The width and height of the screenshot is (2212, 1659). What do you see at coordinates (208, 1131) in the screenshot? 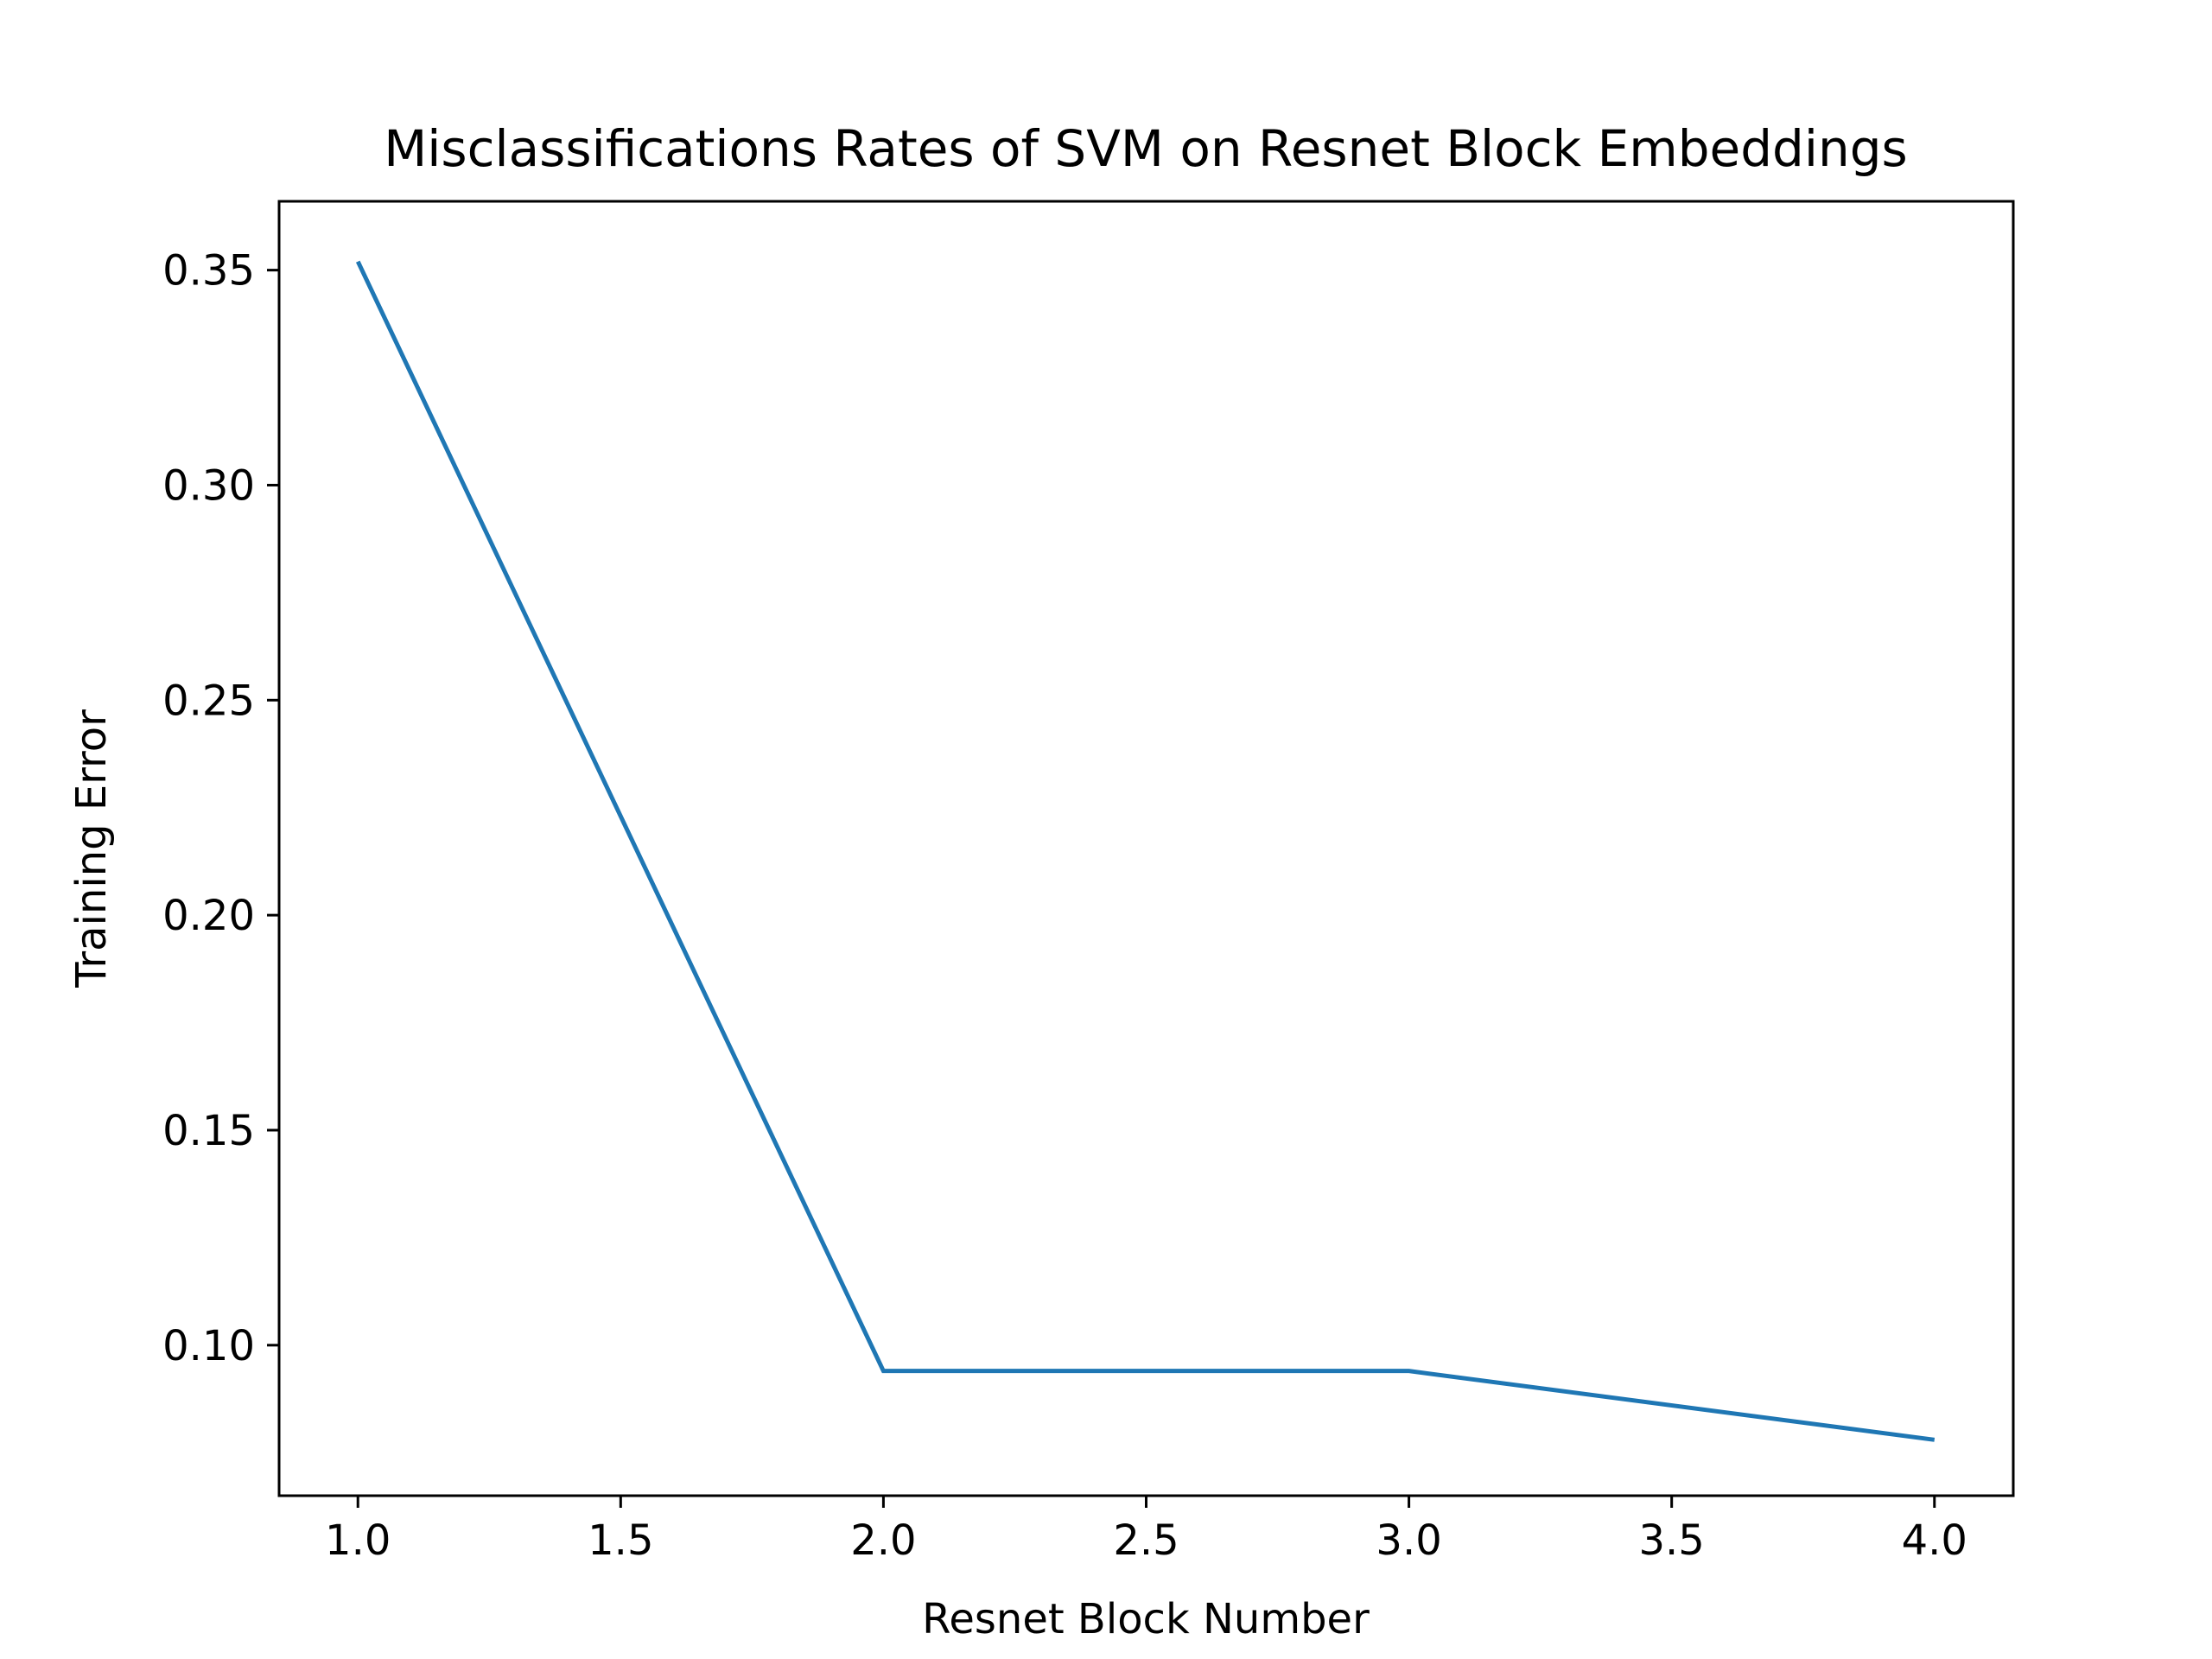
I see `y-tick-label: 0.15` at bounding box center [208, 1131].